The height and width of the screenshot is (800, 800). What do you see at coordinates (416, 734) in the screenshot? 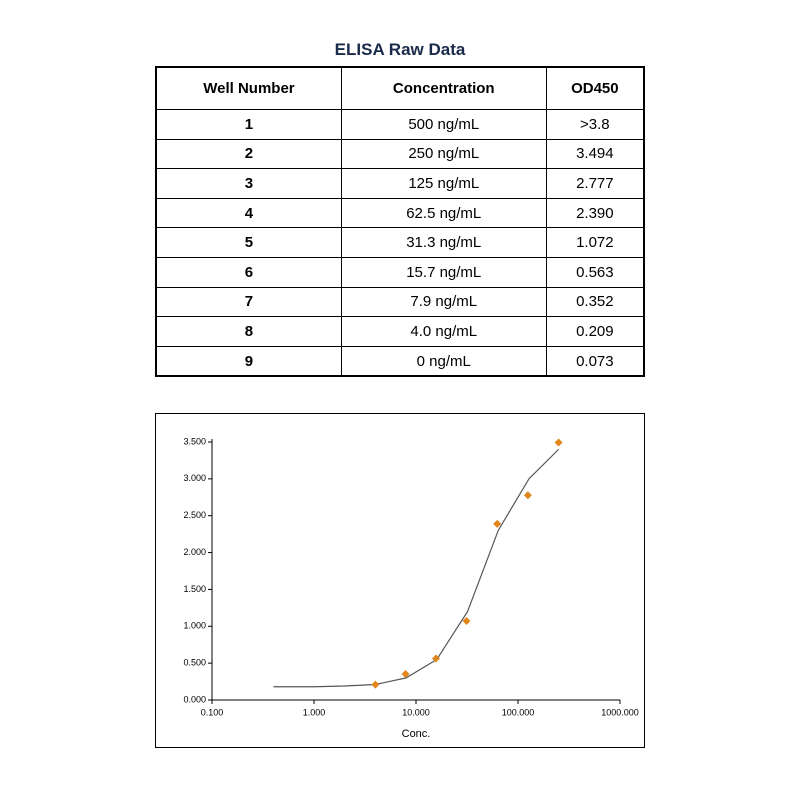
I see `x-axis-label: Conc.` at bounding box center [416, 734].